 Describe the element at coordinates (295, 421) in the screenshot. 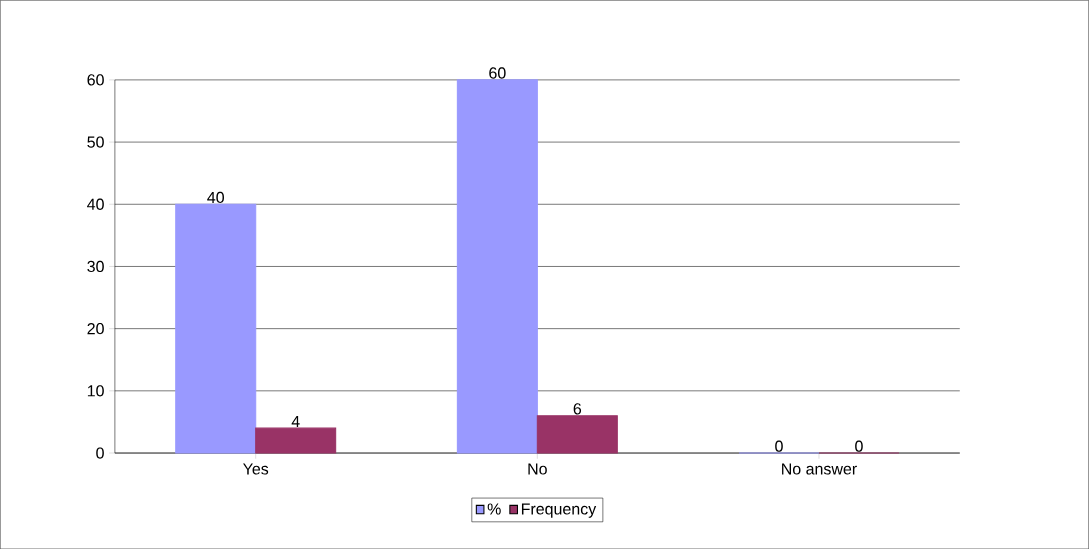

I see `data-label: 4` at that location.